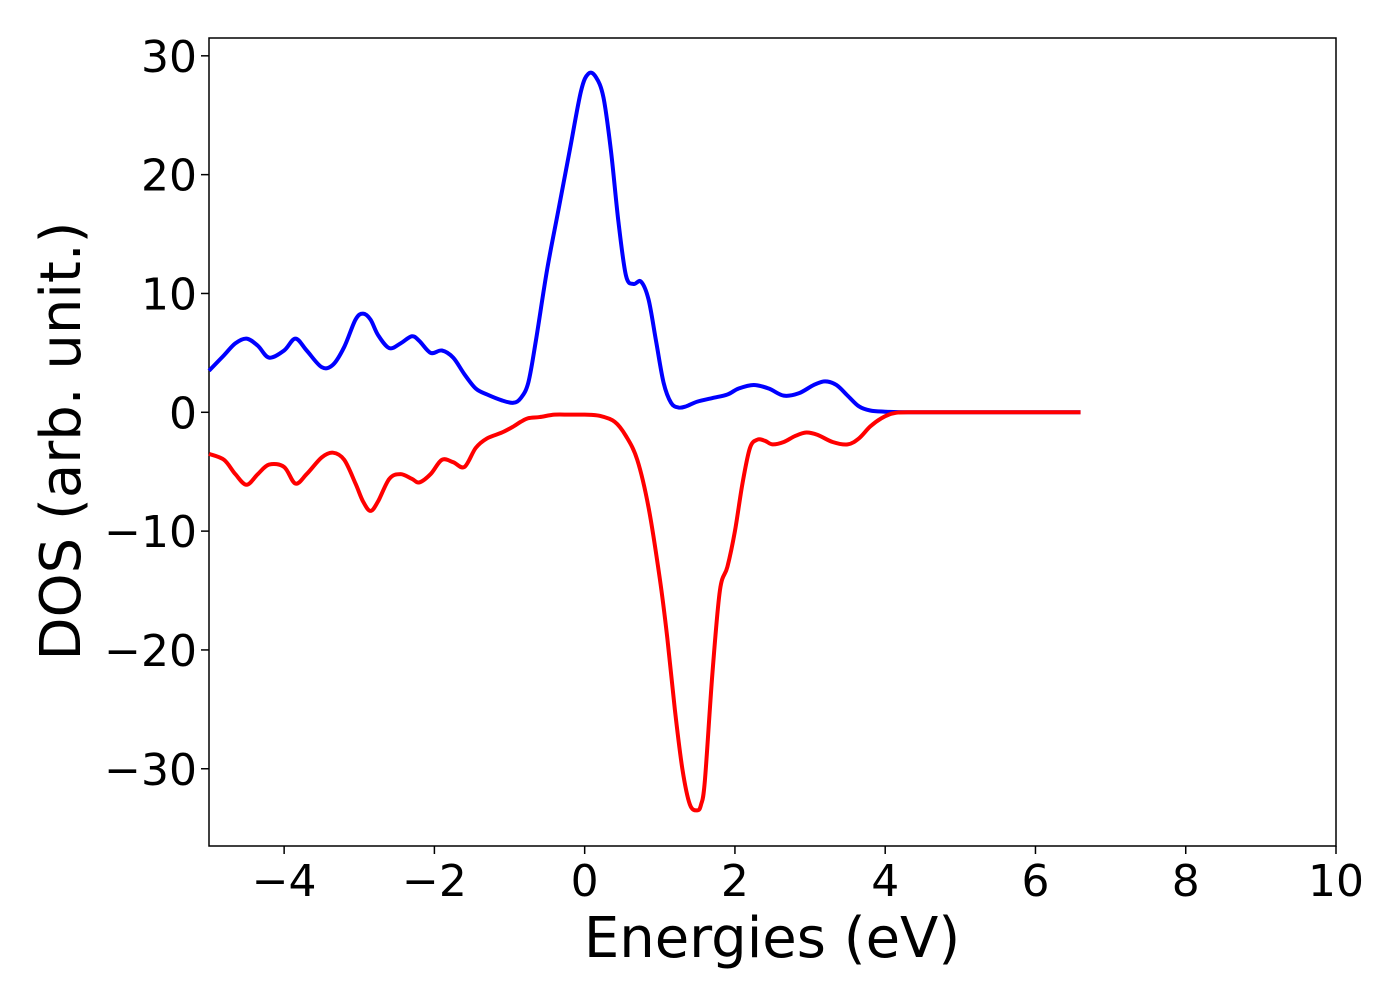  What do you see at coordinates (585, 881) in the screenshot?
I see `x-tick-label: 0` at bounding box center [585, 881].